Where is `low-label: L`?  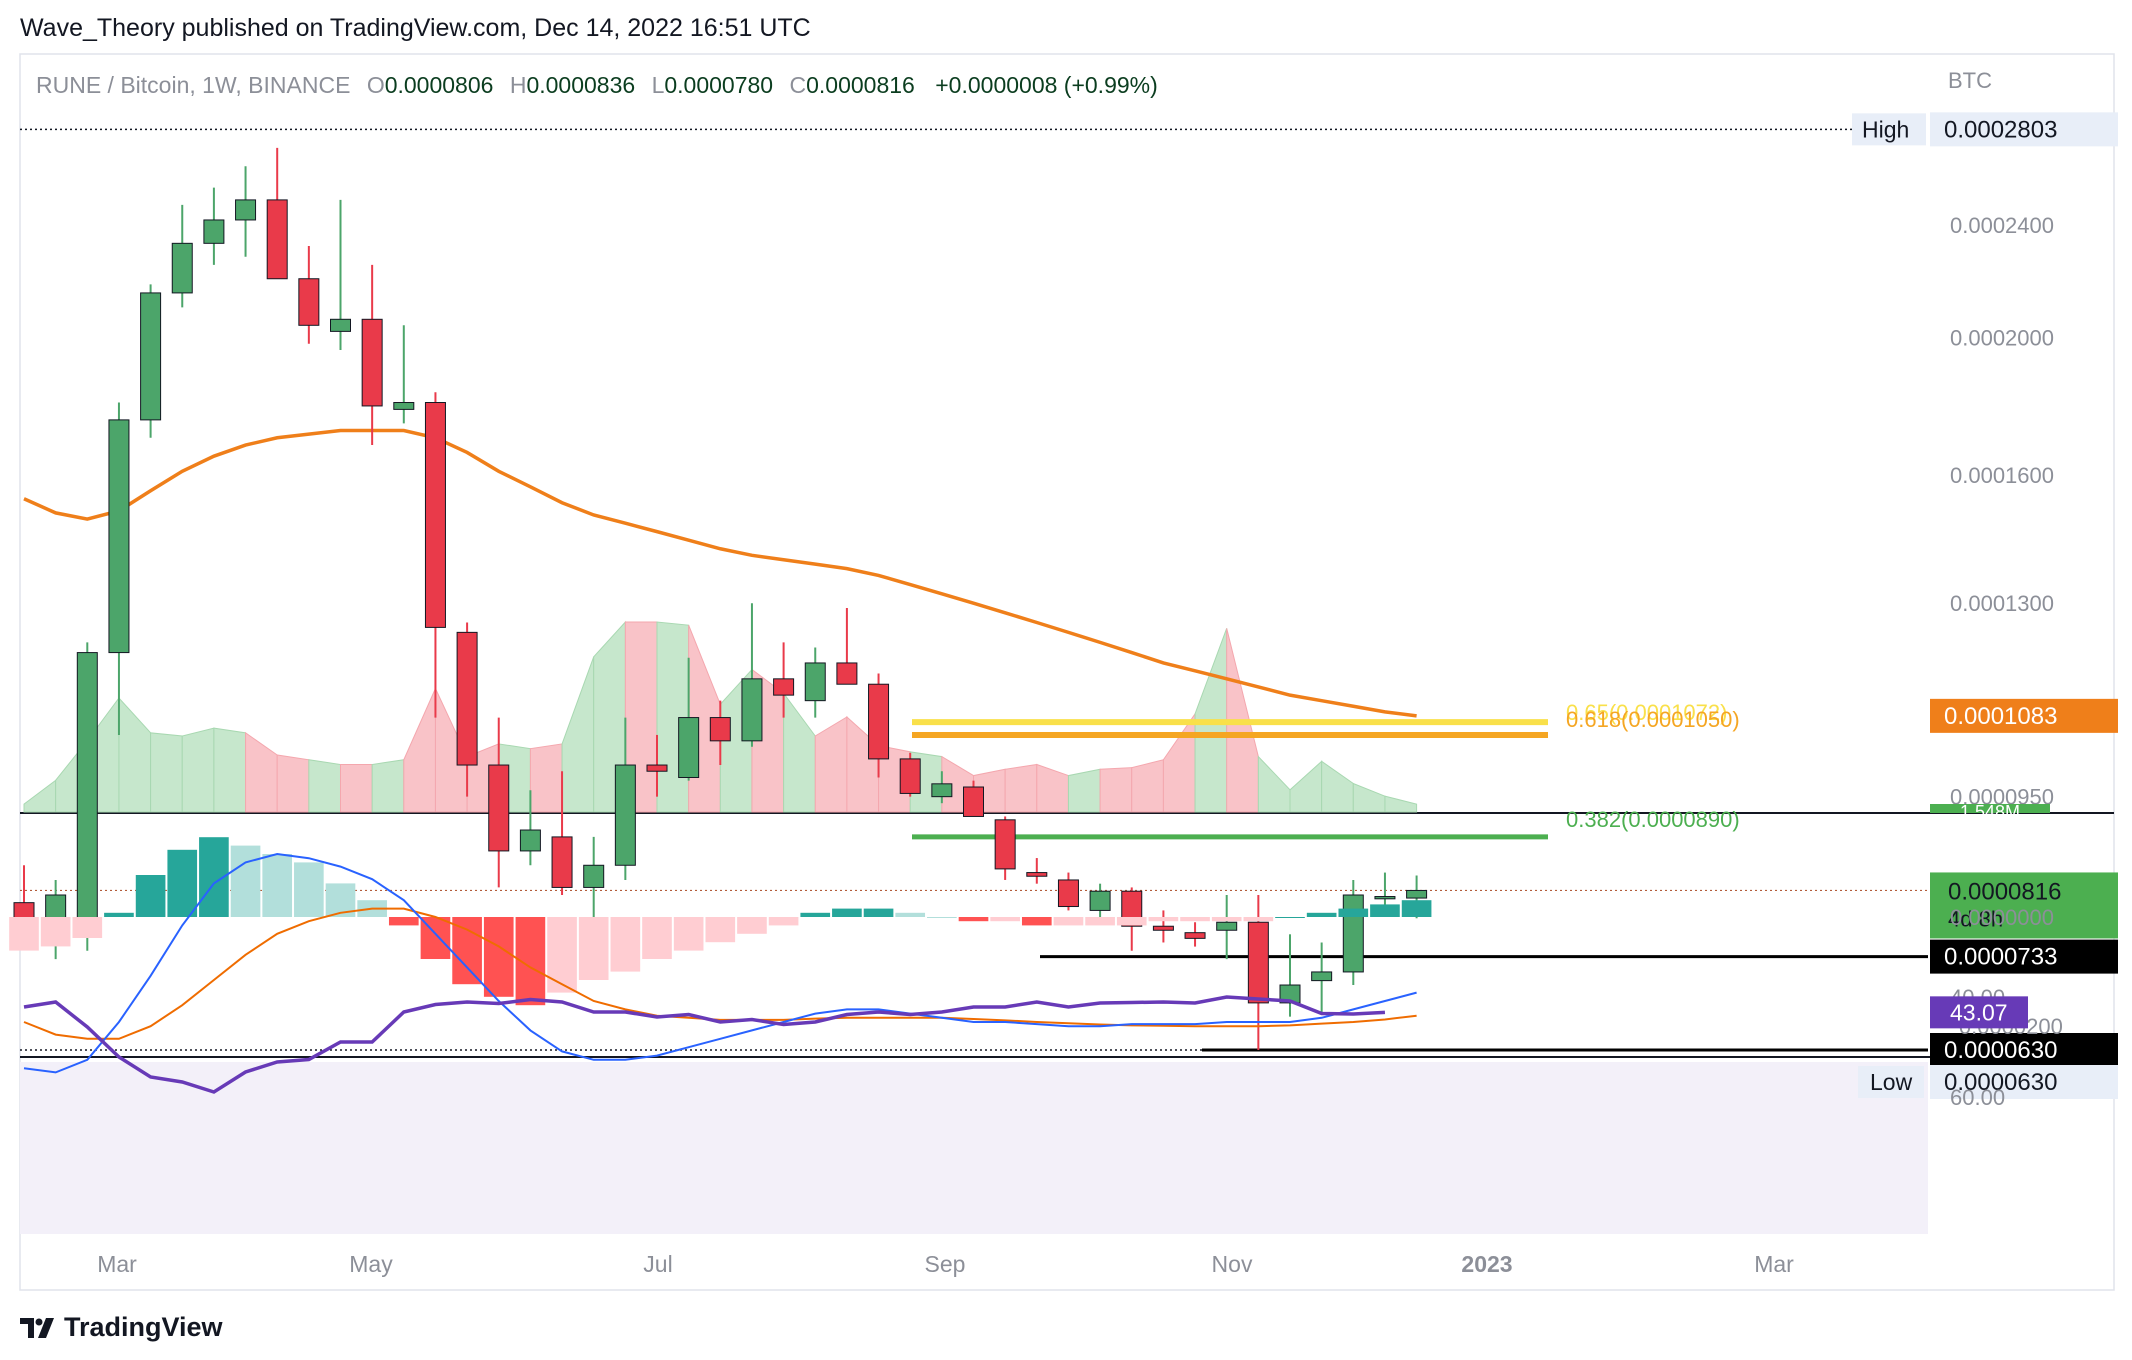 low-label: L is located at coordinates (658, 85).